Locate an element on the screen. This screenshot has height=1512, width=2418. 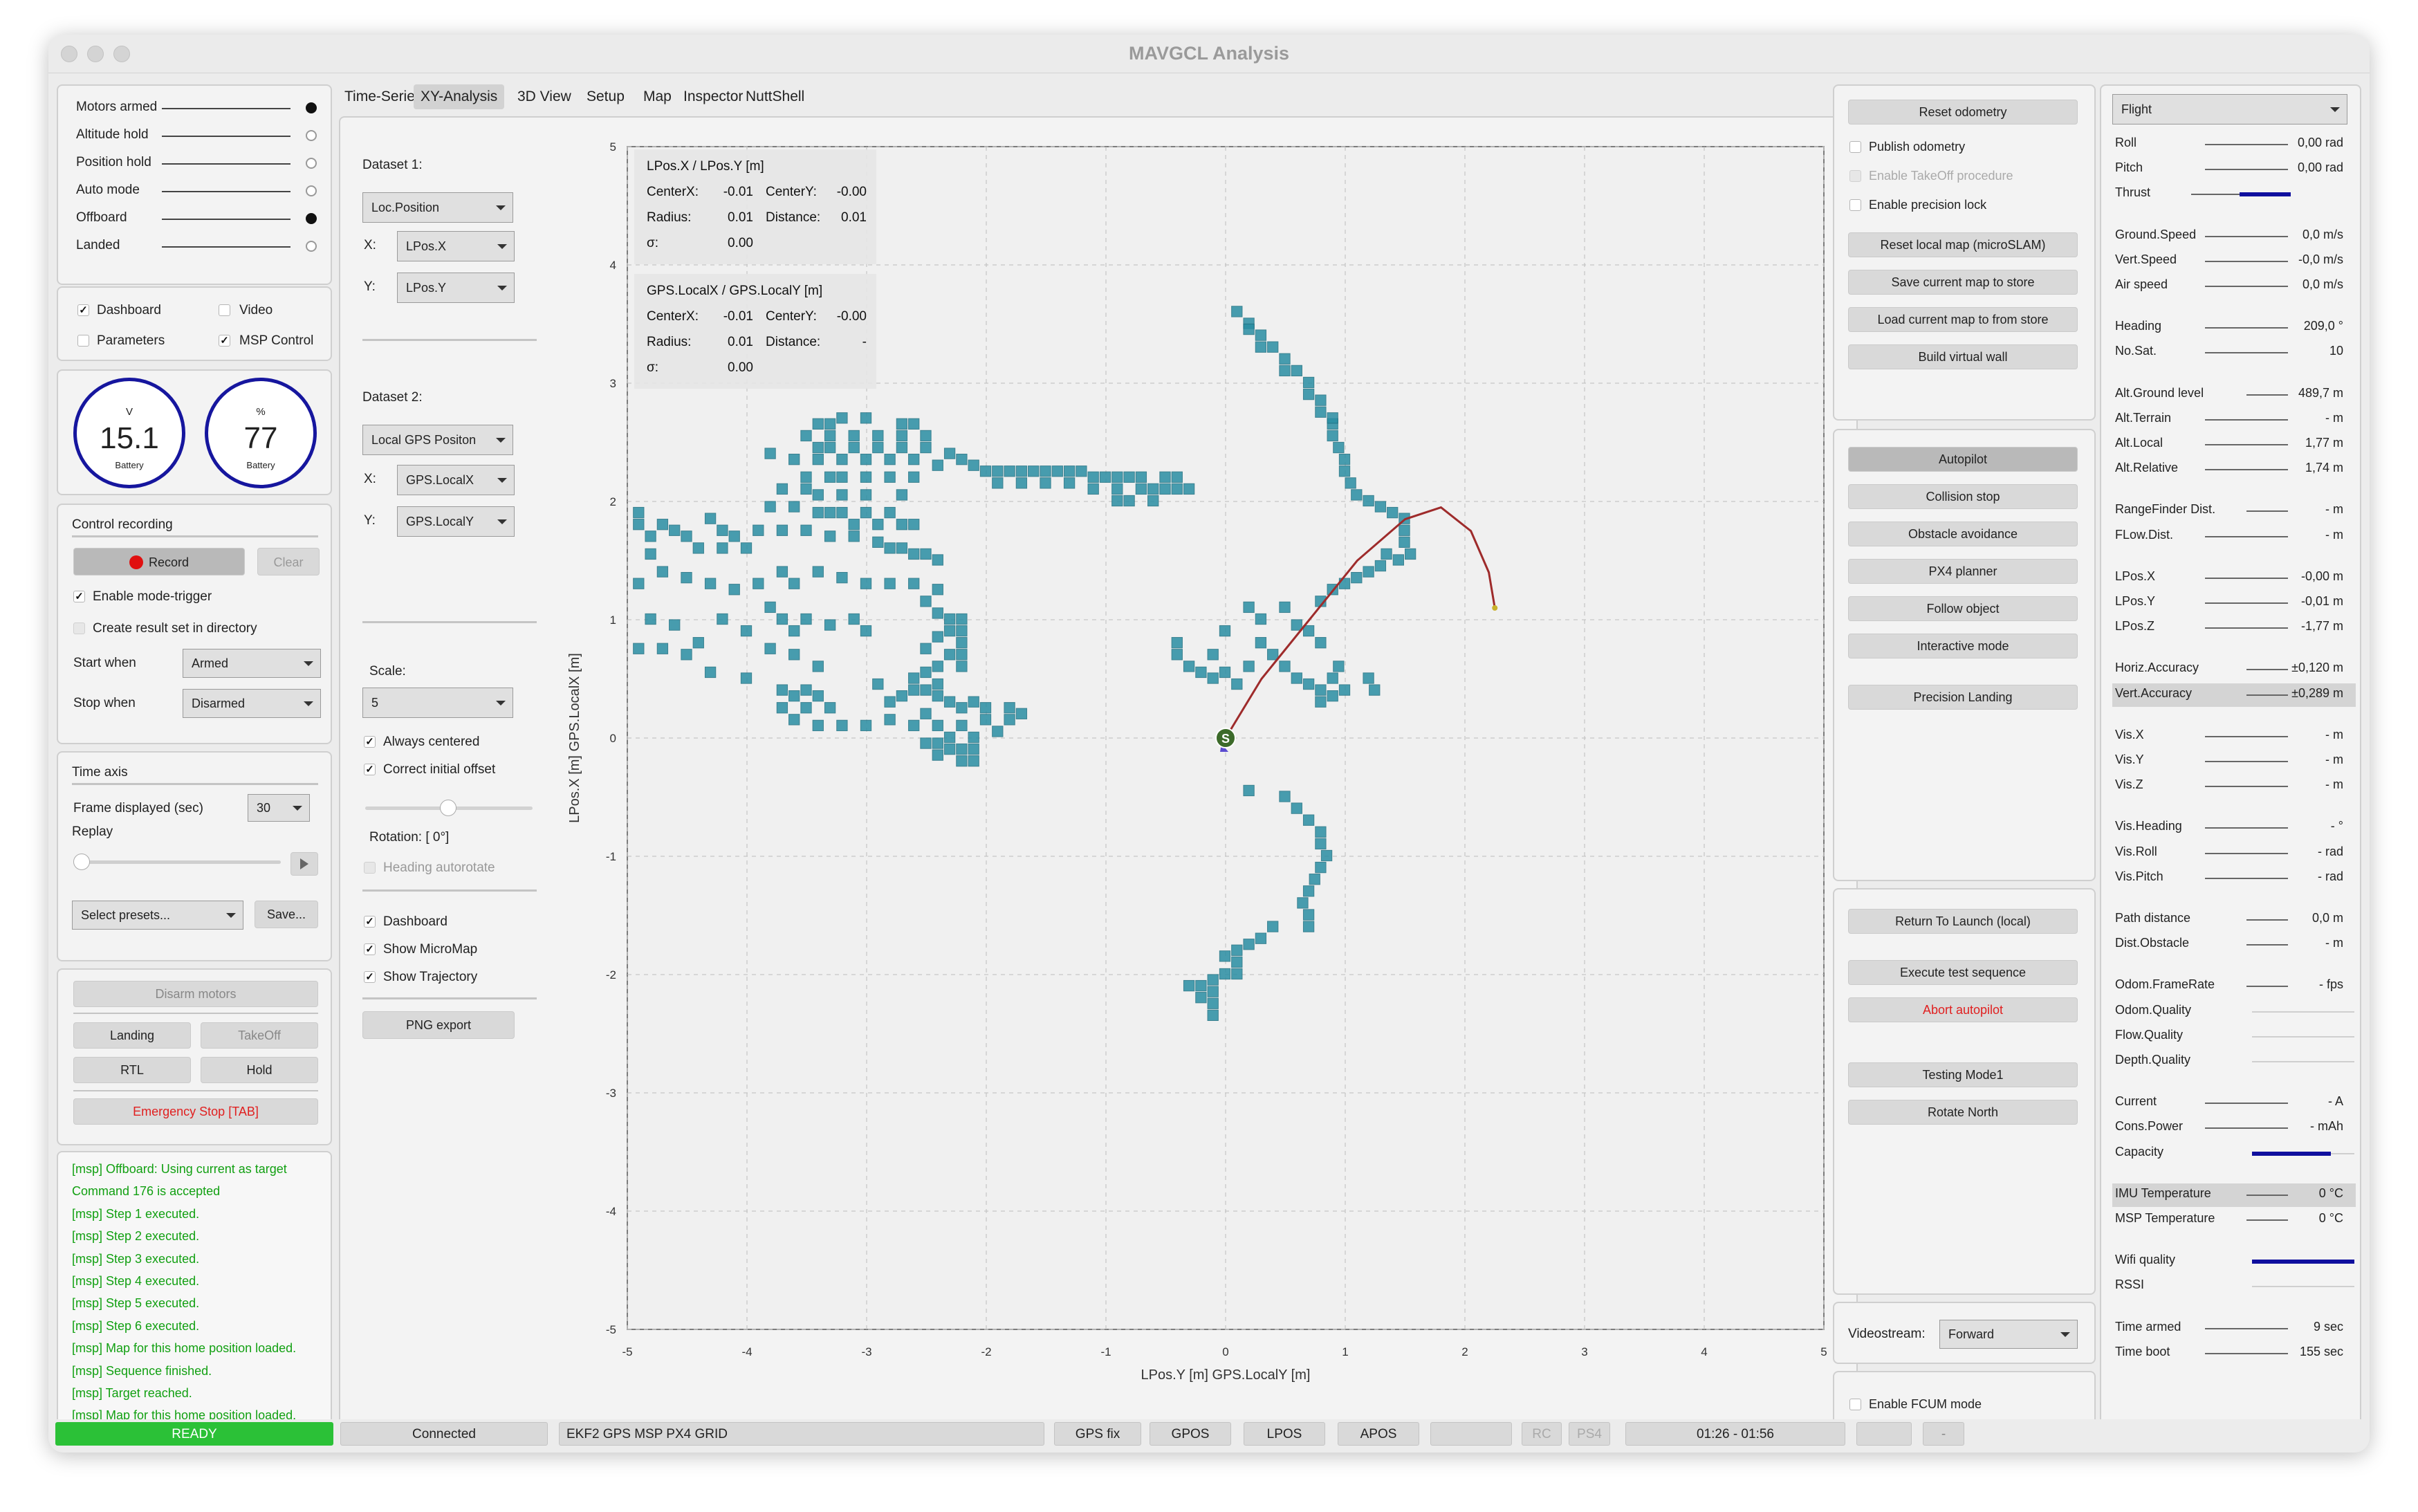
dataset2-x-select: GPS.LocalX is located at coordinates (456, 480).